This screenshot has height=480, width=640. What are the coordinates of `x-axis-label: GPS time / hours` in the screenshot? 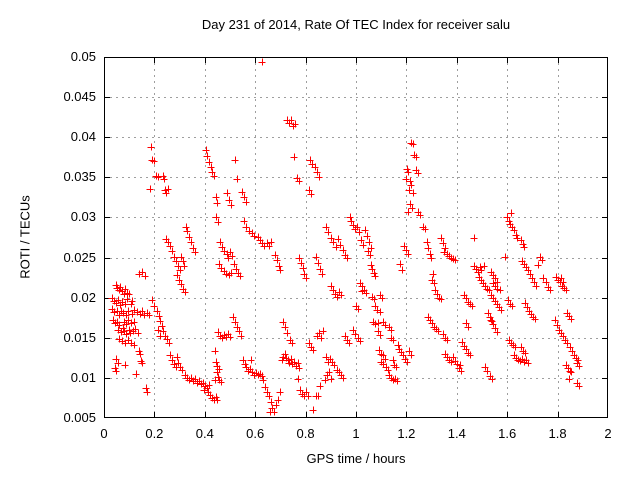 It's located at (356, 458).